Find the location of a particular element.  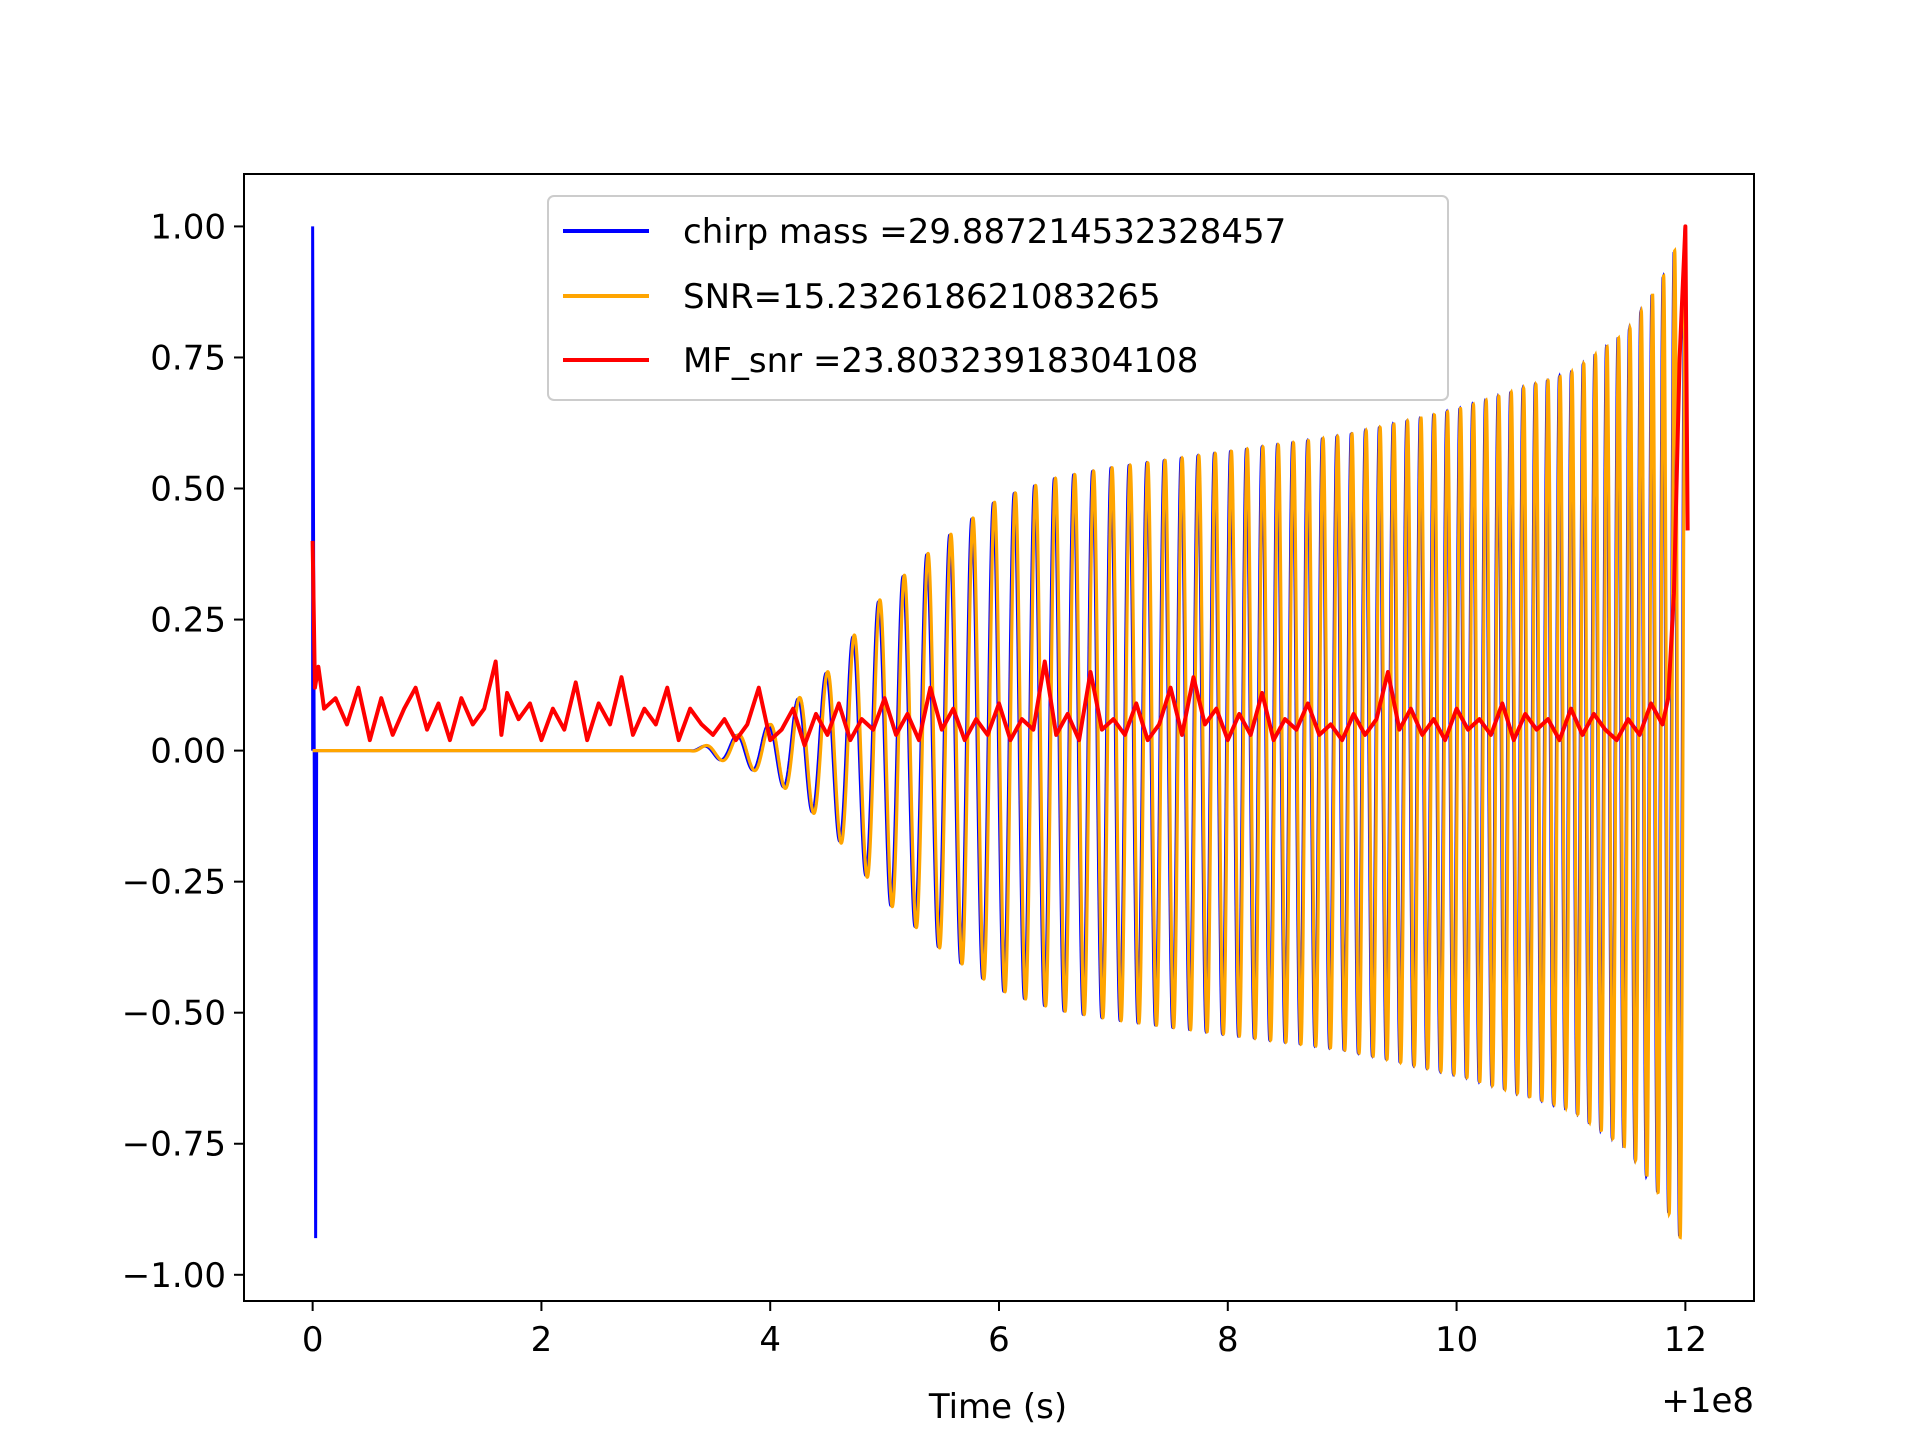

x-tick-label: 0 is located at coordinates (313, 1340).